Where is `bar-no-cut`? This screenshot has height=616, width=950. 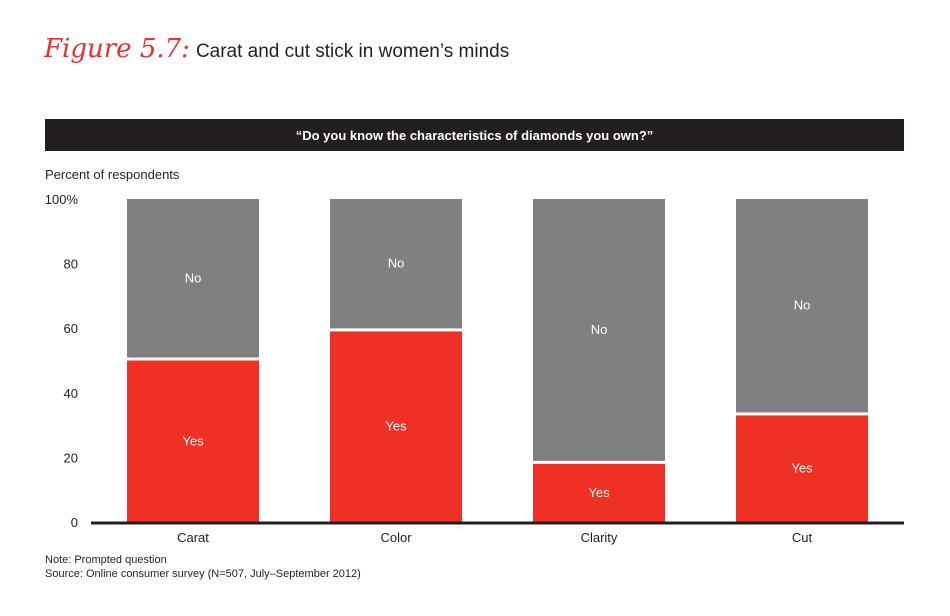
bar-no-cut is located at coordinates (802, 306).